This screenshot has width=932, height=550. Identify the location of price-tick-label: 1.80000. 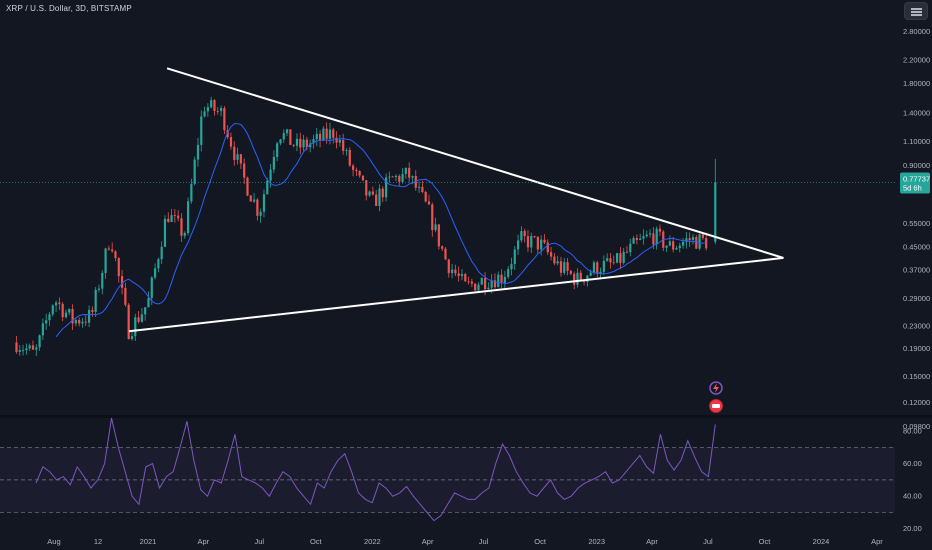
(916, 83).